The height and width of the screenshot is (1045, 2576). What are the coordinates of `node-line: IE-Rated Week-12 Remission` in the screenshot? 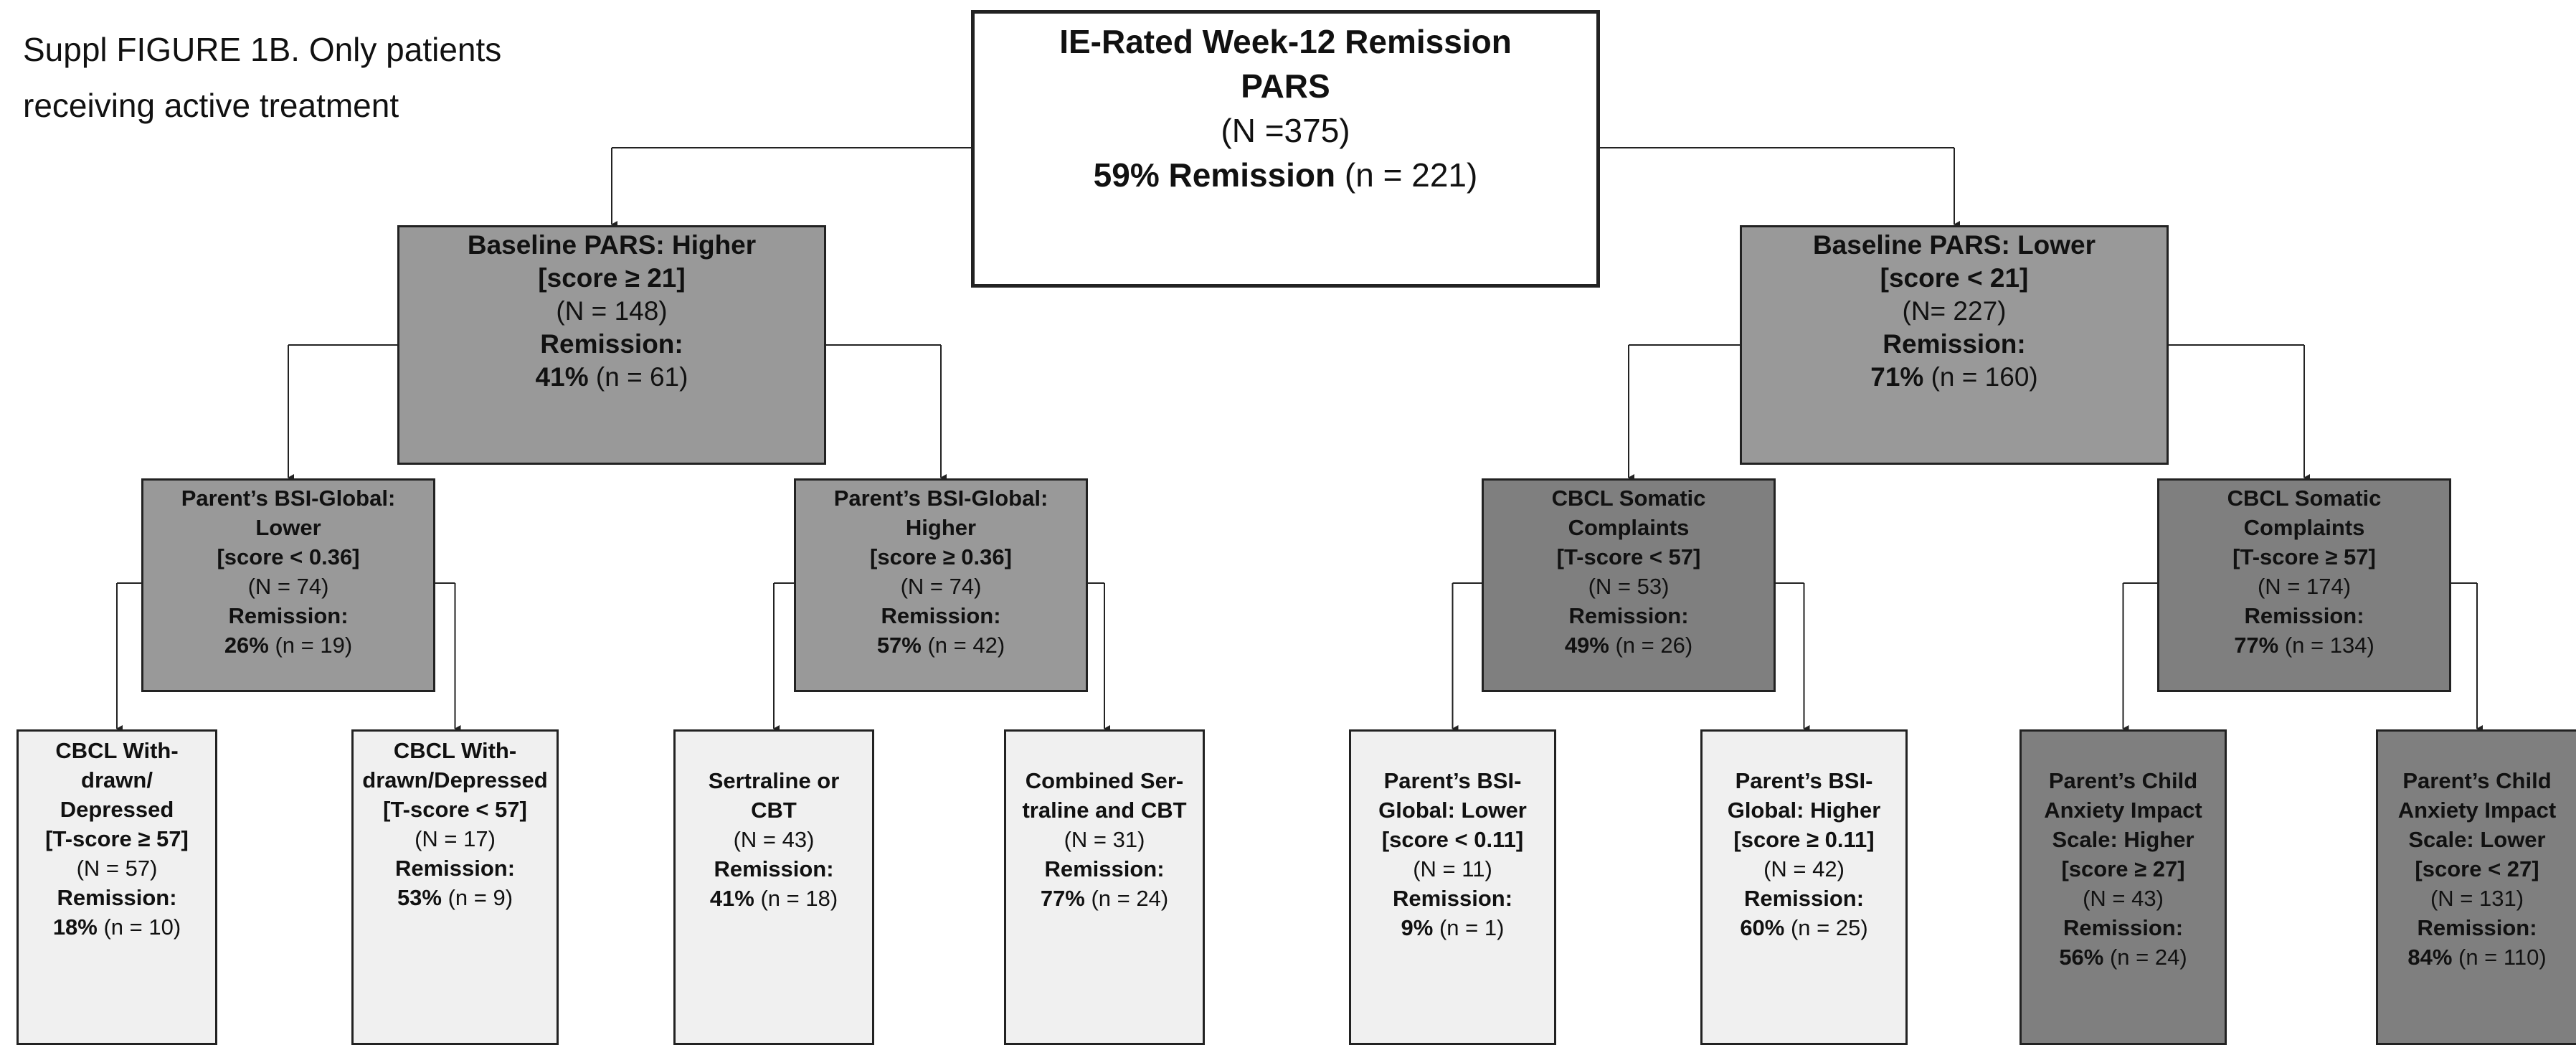 It's located at (1285, 41).